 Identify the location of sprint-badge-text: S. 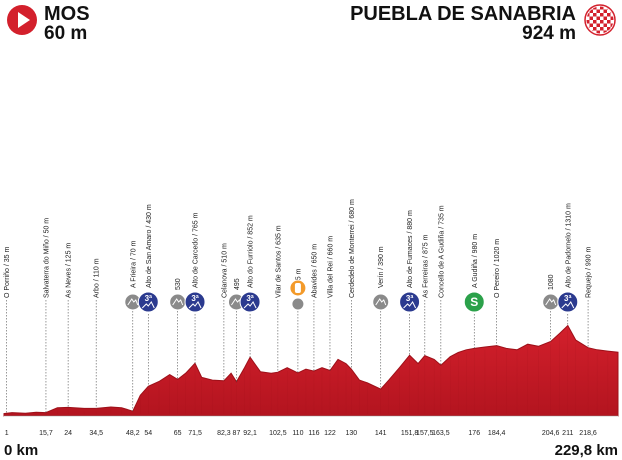
(474, 302).